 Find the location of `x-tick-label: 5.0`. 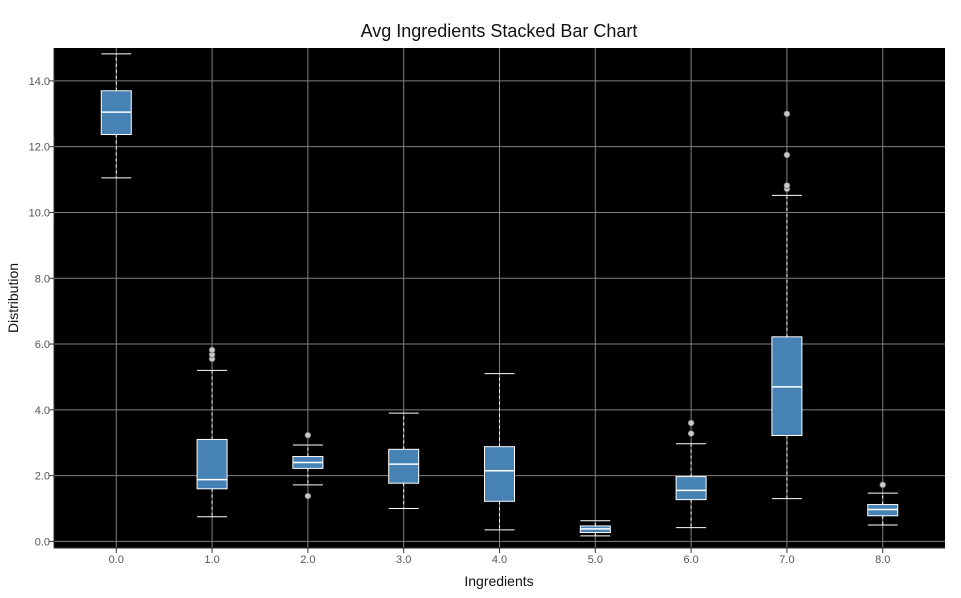

x-tick-label: 5.0 is located at coordinates (595, 560).